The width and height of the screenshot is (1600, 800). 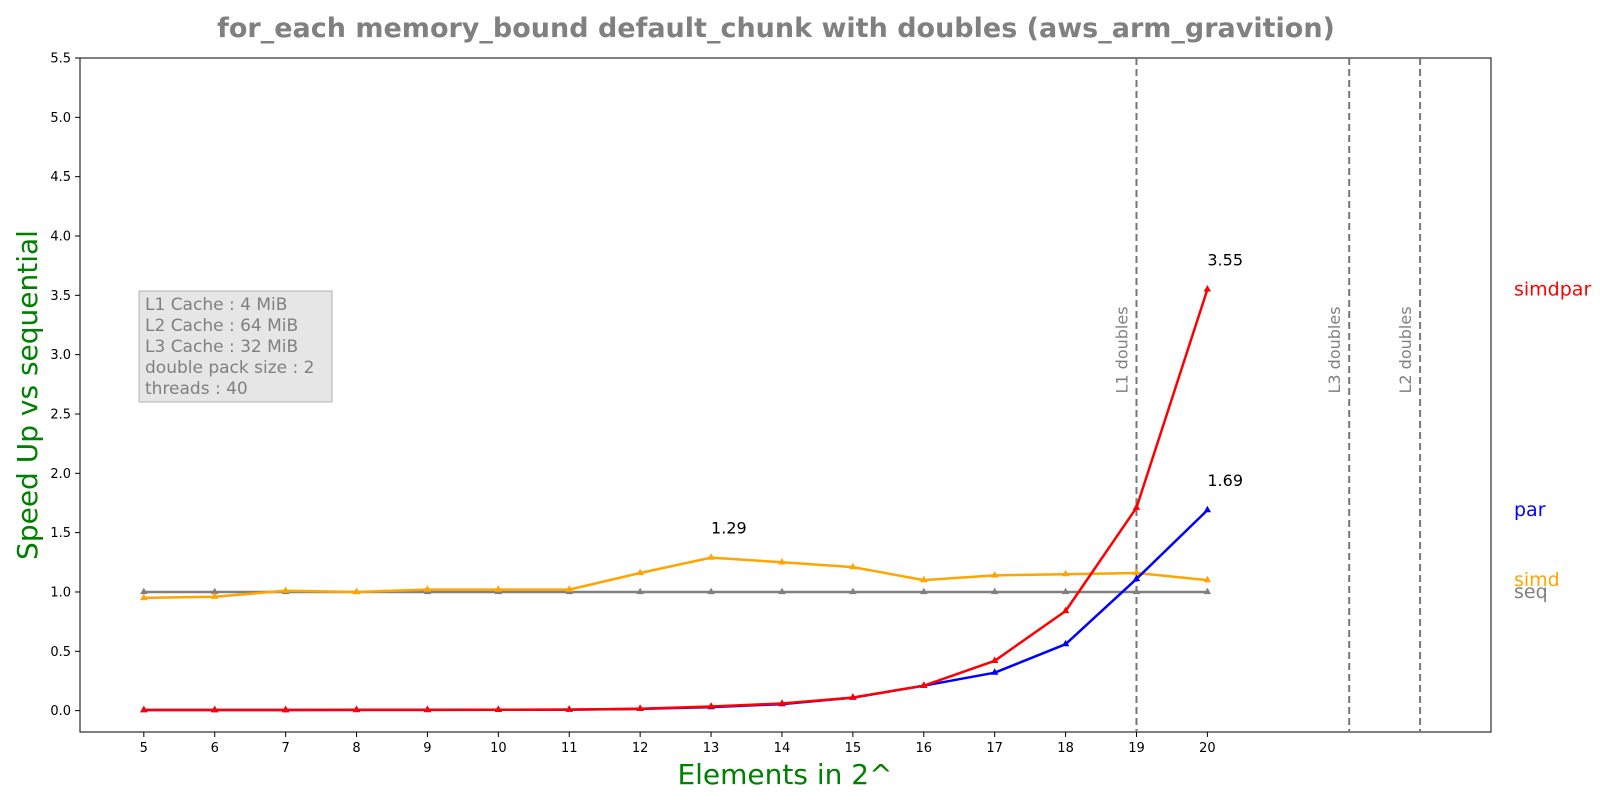 What do you see at coordinates (853, 748) in the screenshot?
I see `x-tick-label: 15` at bounding box center [853, 748].